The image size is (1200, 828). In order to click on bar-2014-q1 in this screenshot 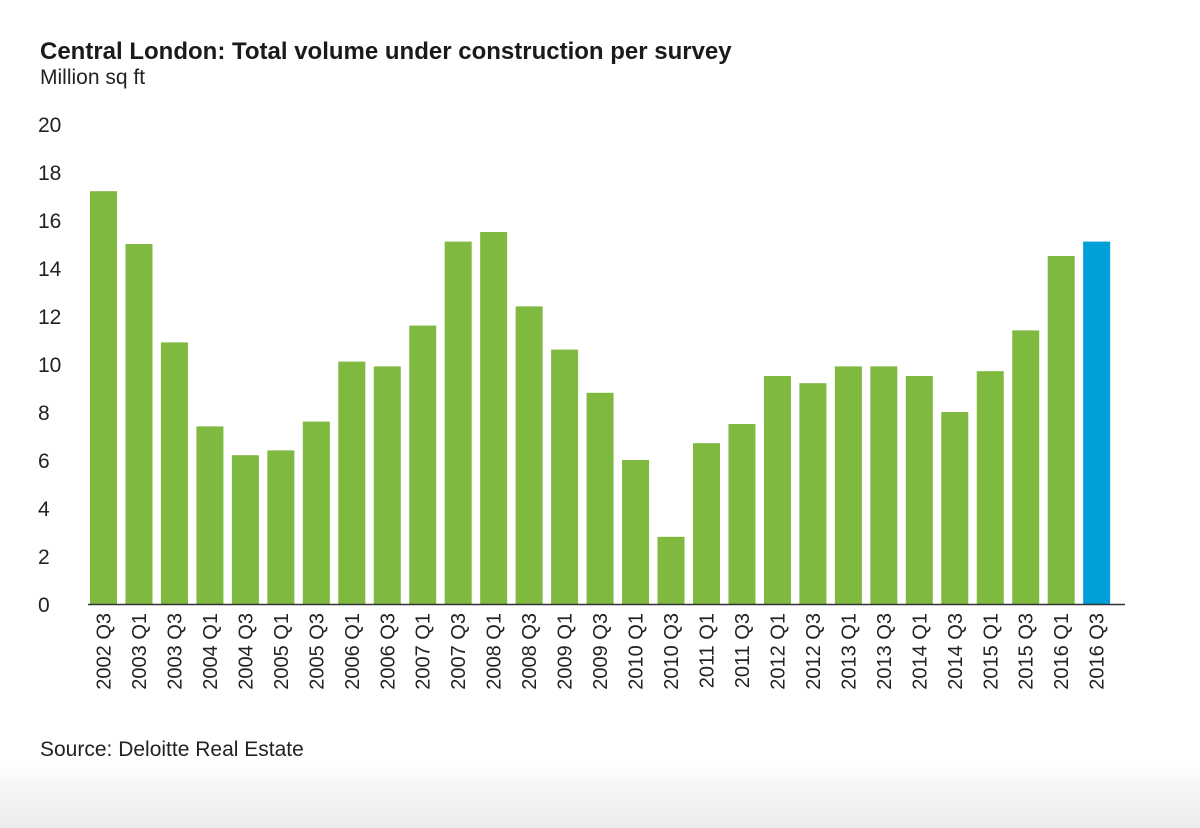, I will do `click(919, 490)`.